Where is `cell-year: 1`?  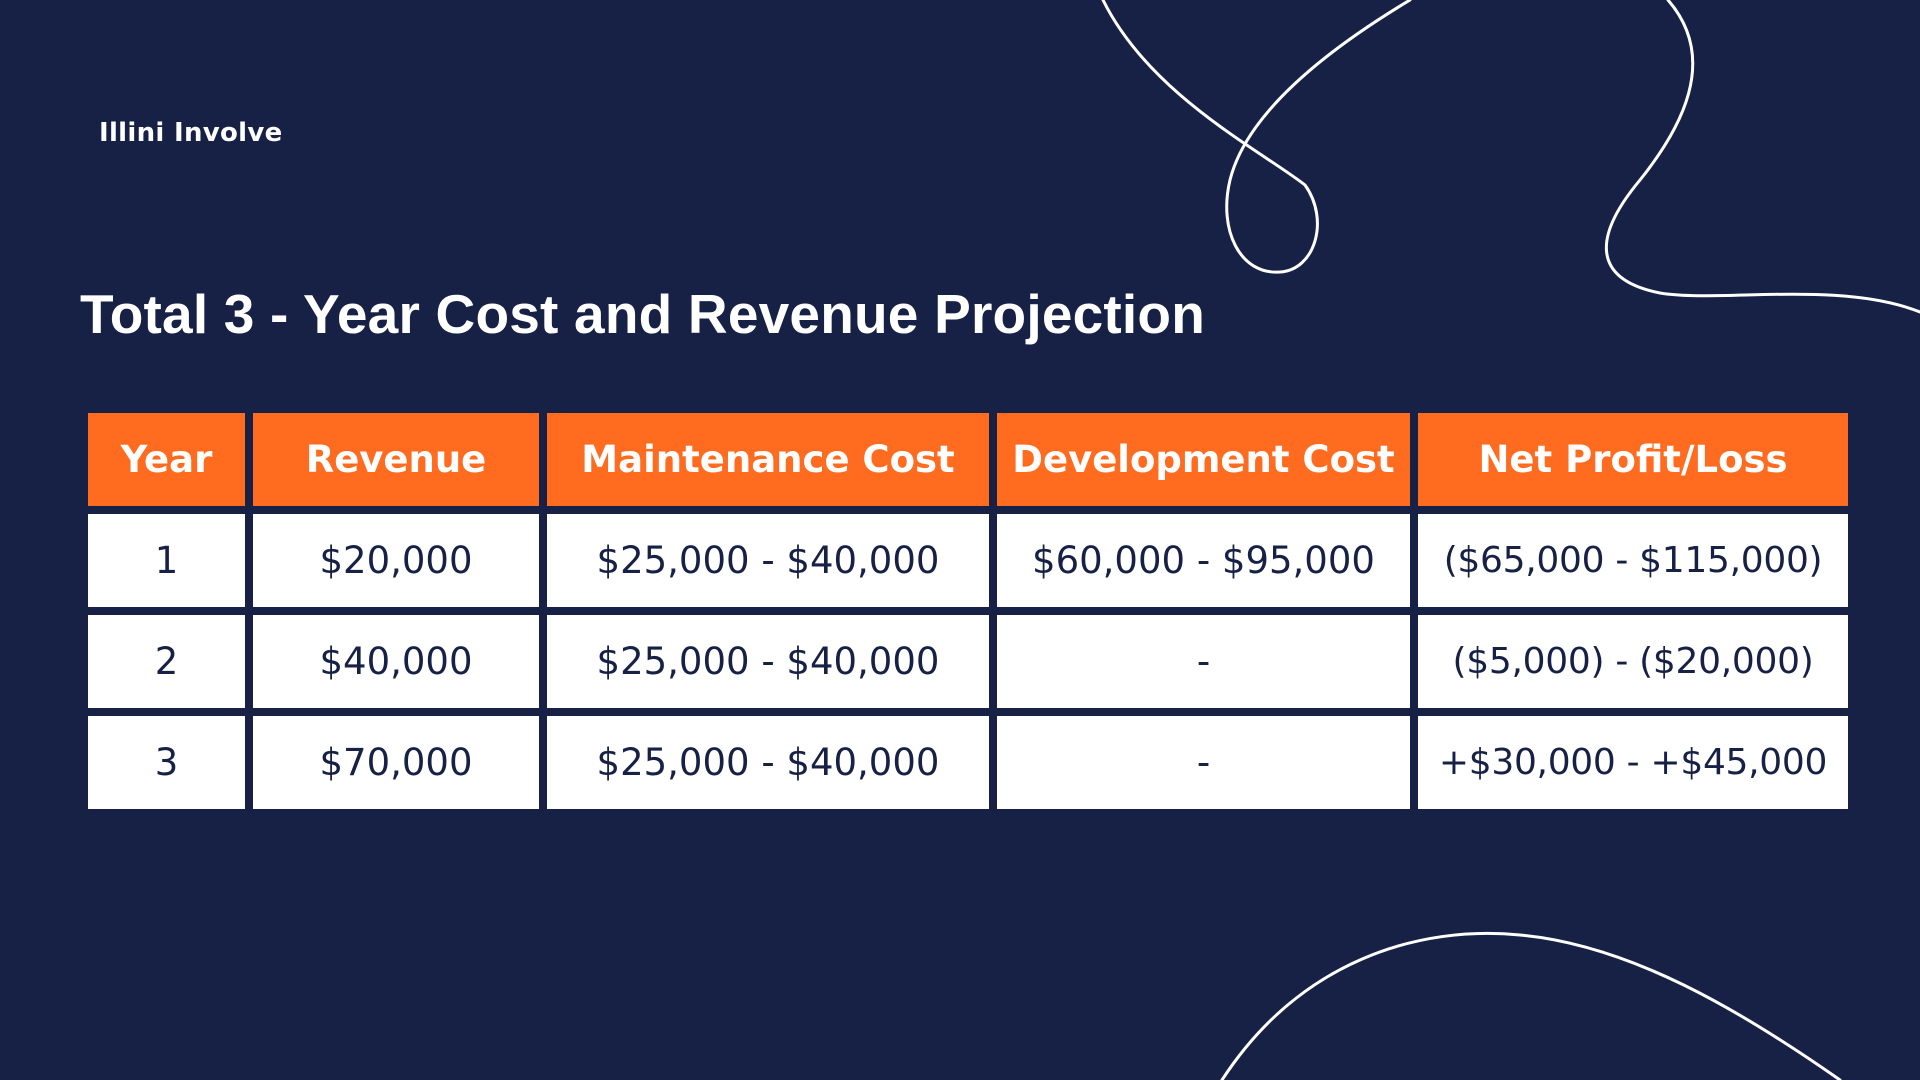
cell-year: 1 is located at coordinates (166, 560).